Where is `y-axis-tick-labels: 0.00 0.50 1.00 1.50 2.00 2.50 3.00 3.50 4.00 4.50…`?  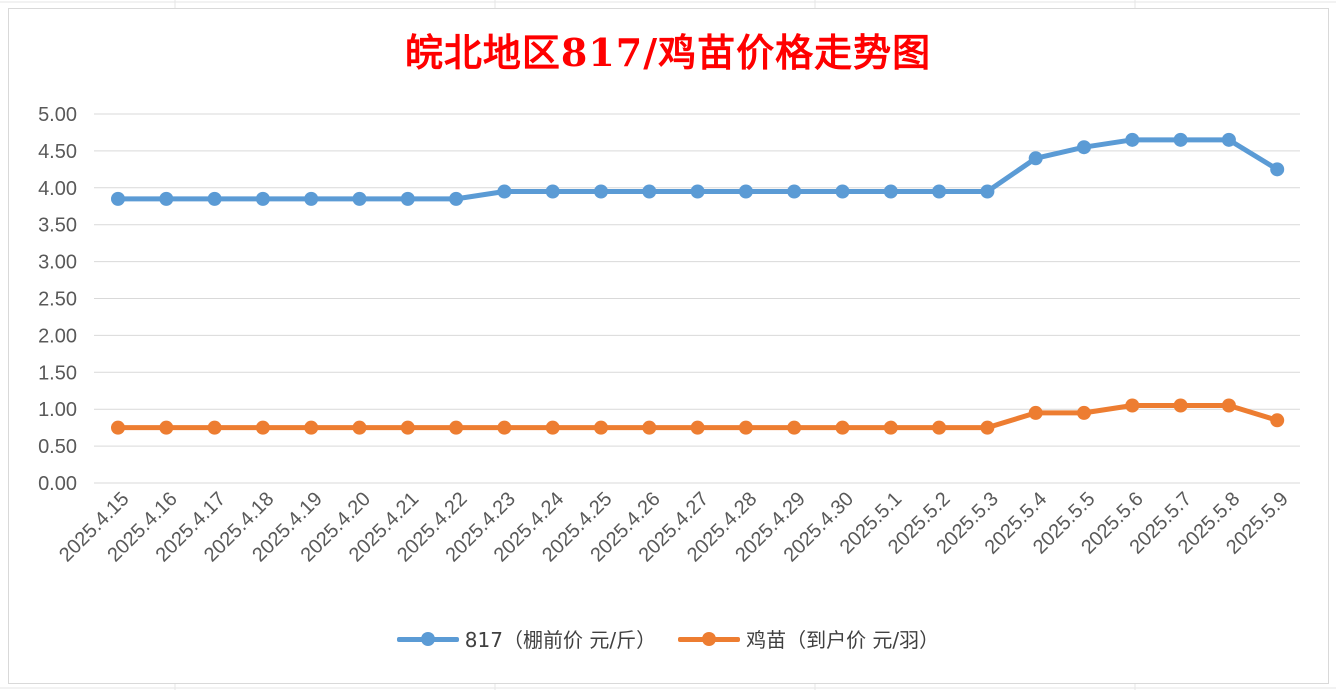
y-axis-tick-labels: 0.00 0.50 1.00 1.50 2.00 2.50 3.00 3.50 4.00 4.50… is located at coordinates (57, 299).